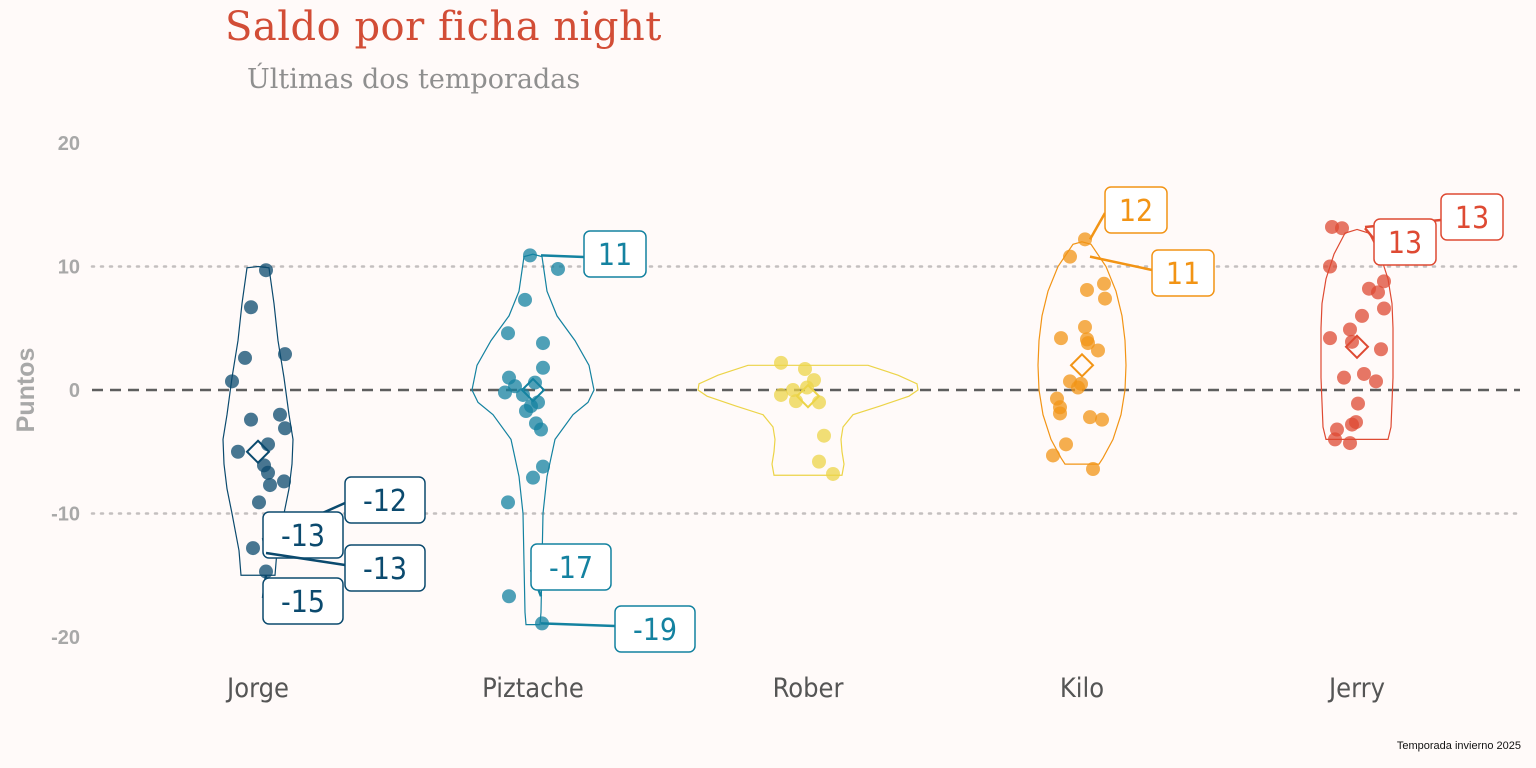 The width and height of the screenshot is (1536, 768). I want to click on point-label: 11, so click(615, 255).